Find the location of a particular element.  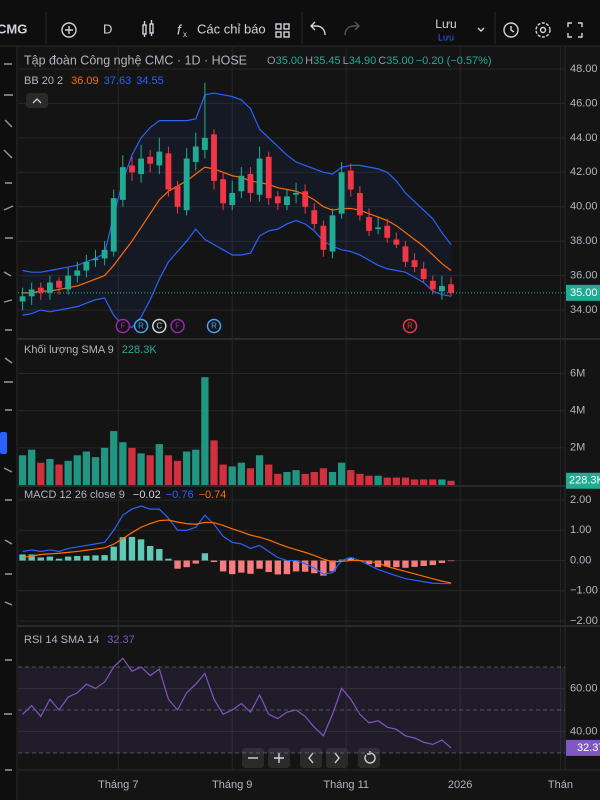

templates-button is located at coordinates (282, 30).